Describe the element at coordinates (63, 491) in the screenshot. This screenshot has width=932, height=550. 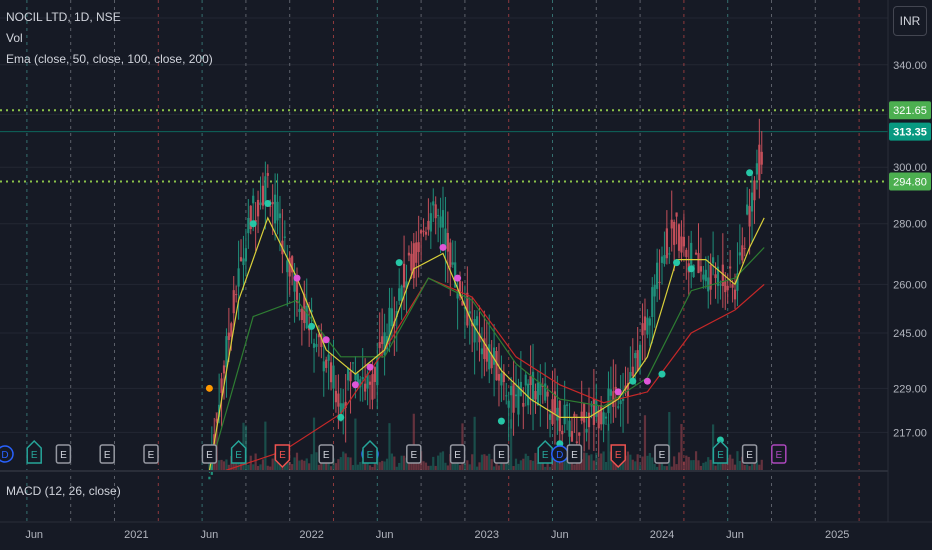
I see `macd-indicator-label: MACD (12, 26, close)` at that location.